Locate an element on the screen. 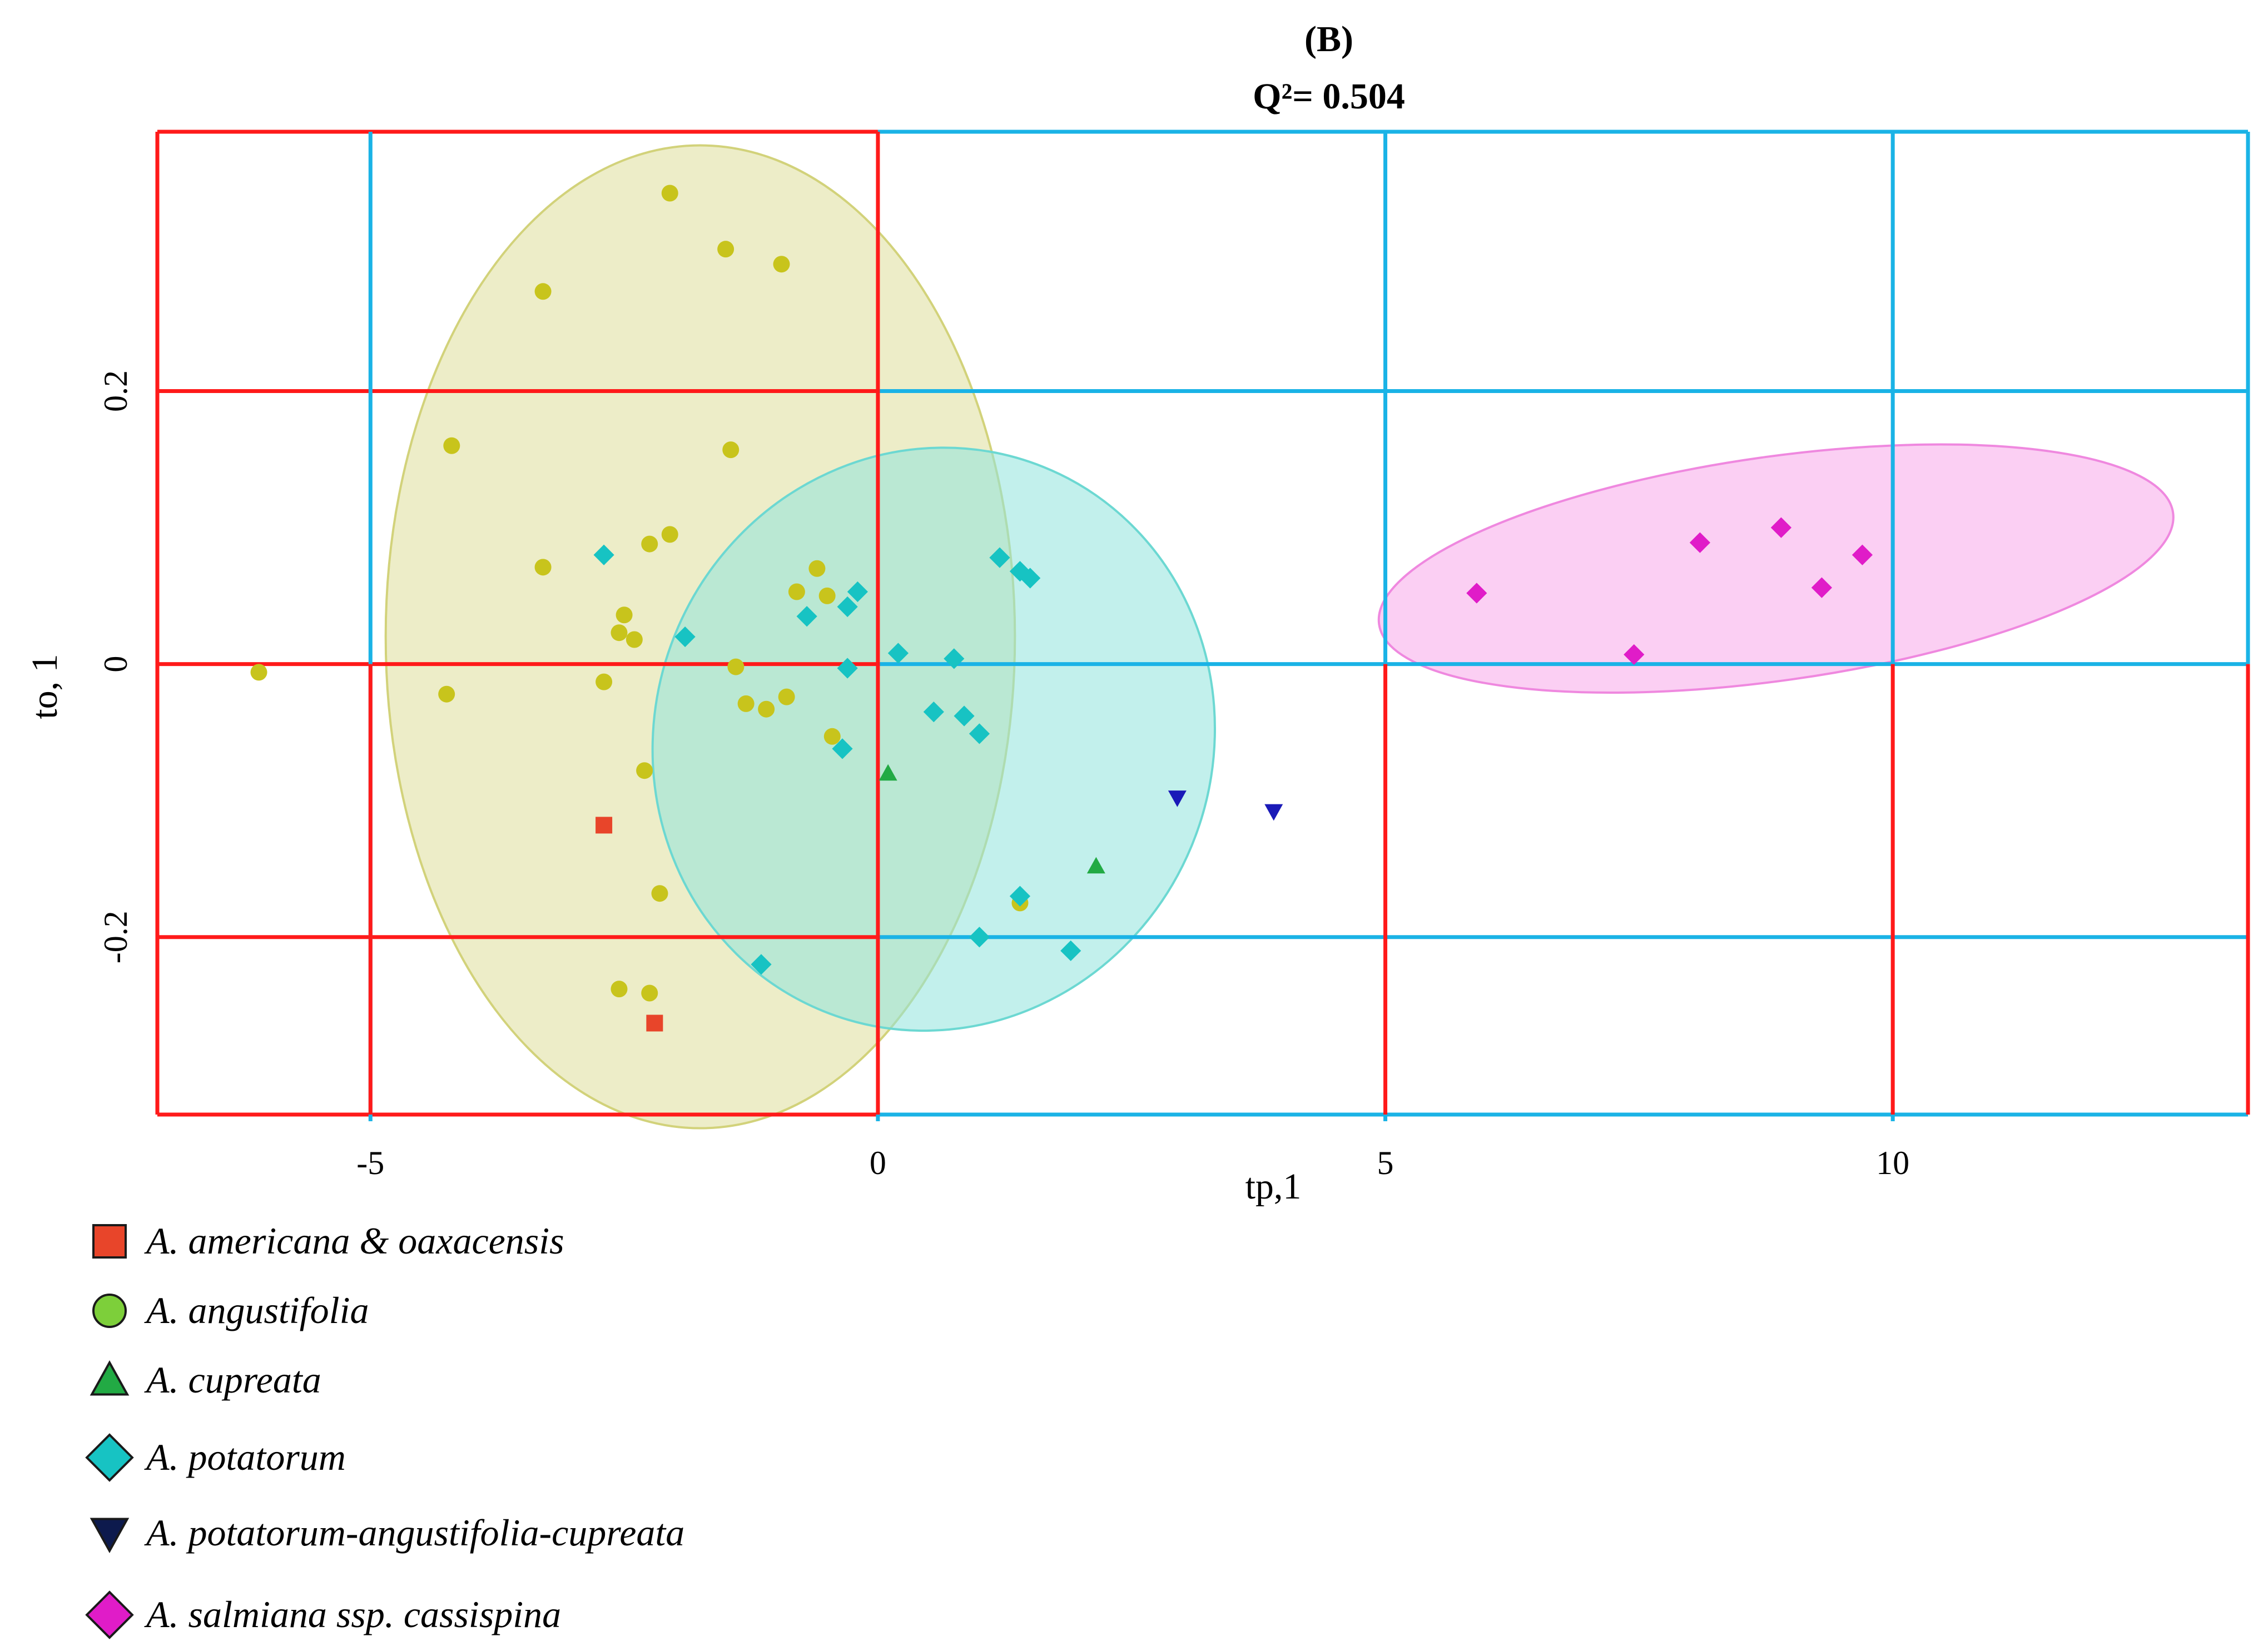 The image size is (2268, 1651). y-tick-label-2: 0.2 is located at coordinates (115, 391).